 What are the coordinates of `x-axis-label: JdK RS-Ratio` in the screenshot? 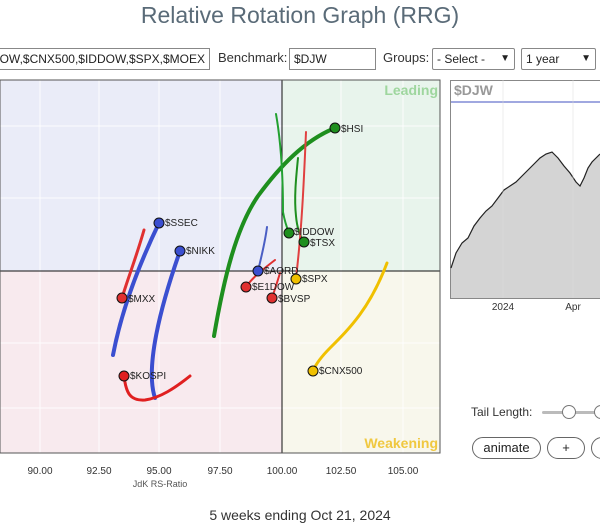 It's located at (160, 484).